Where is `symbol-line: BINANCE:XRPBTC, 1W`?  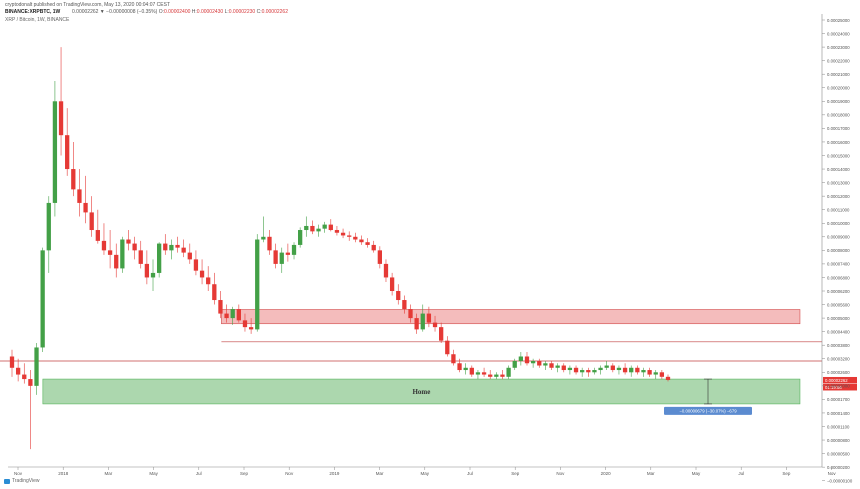
symbol-line: BINANCE:XRPBTC, 1W is located at coordinates (32, 12).